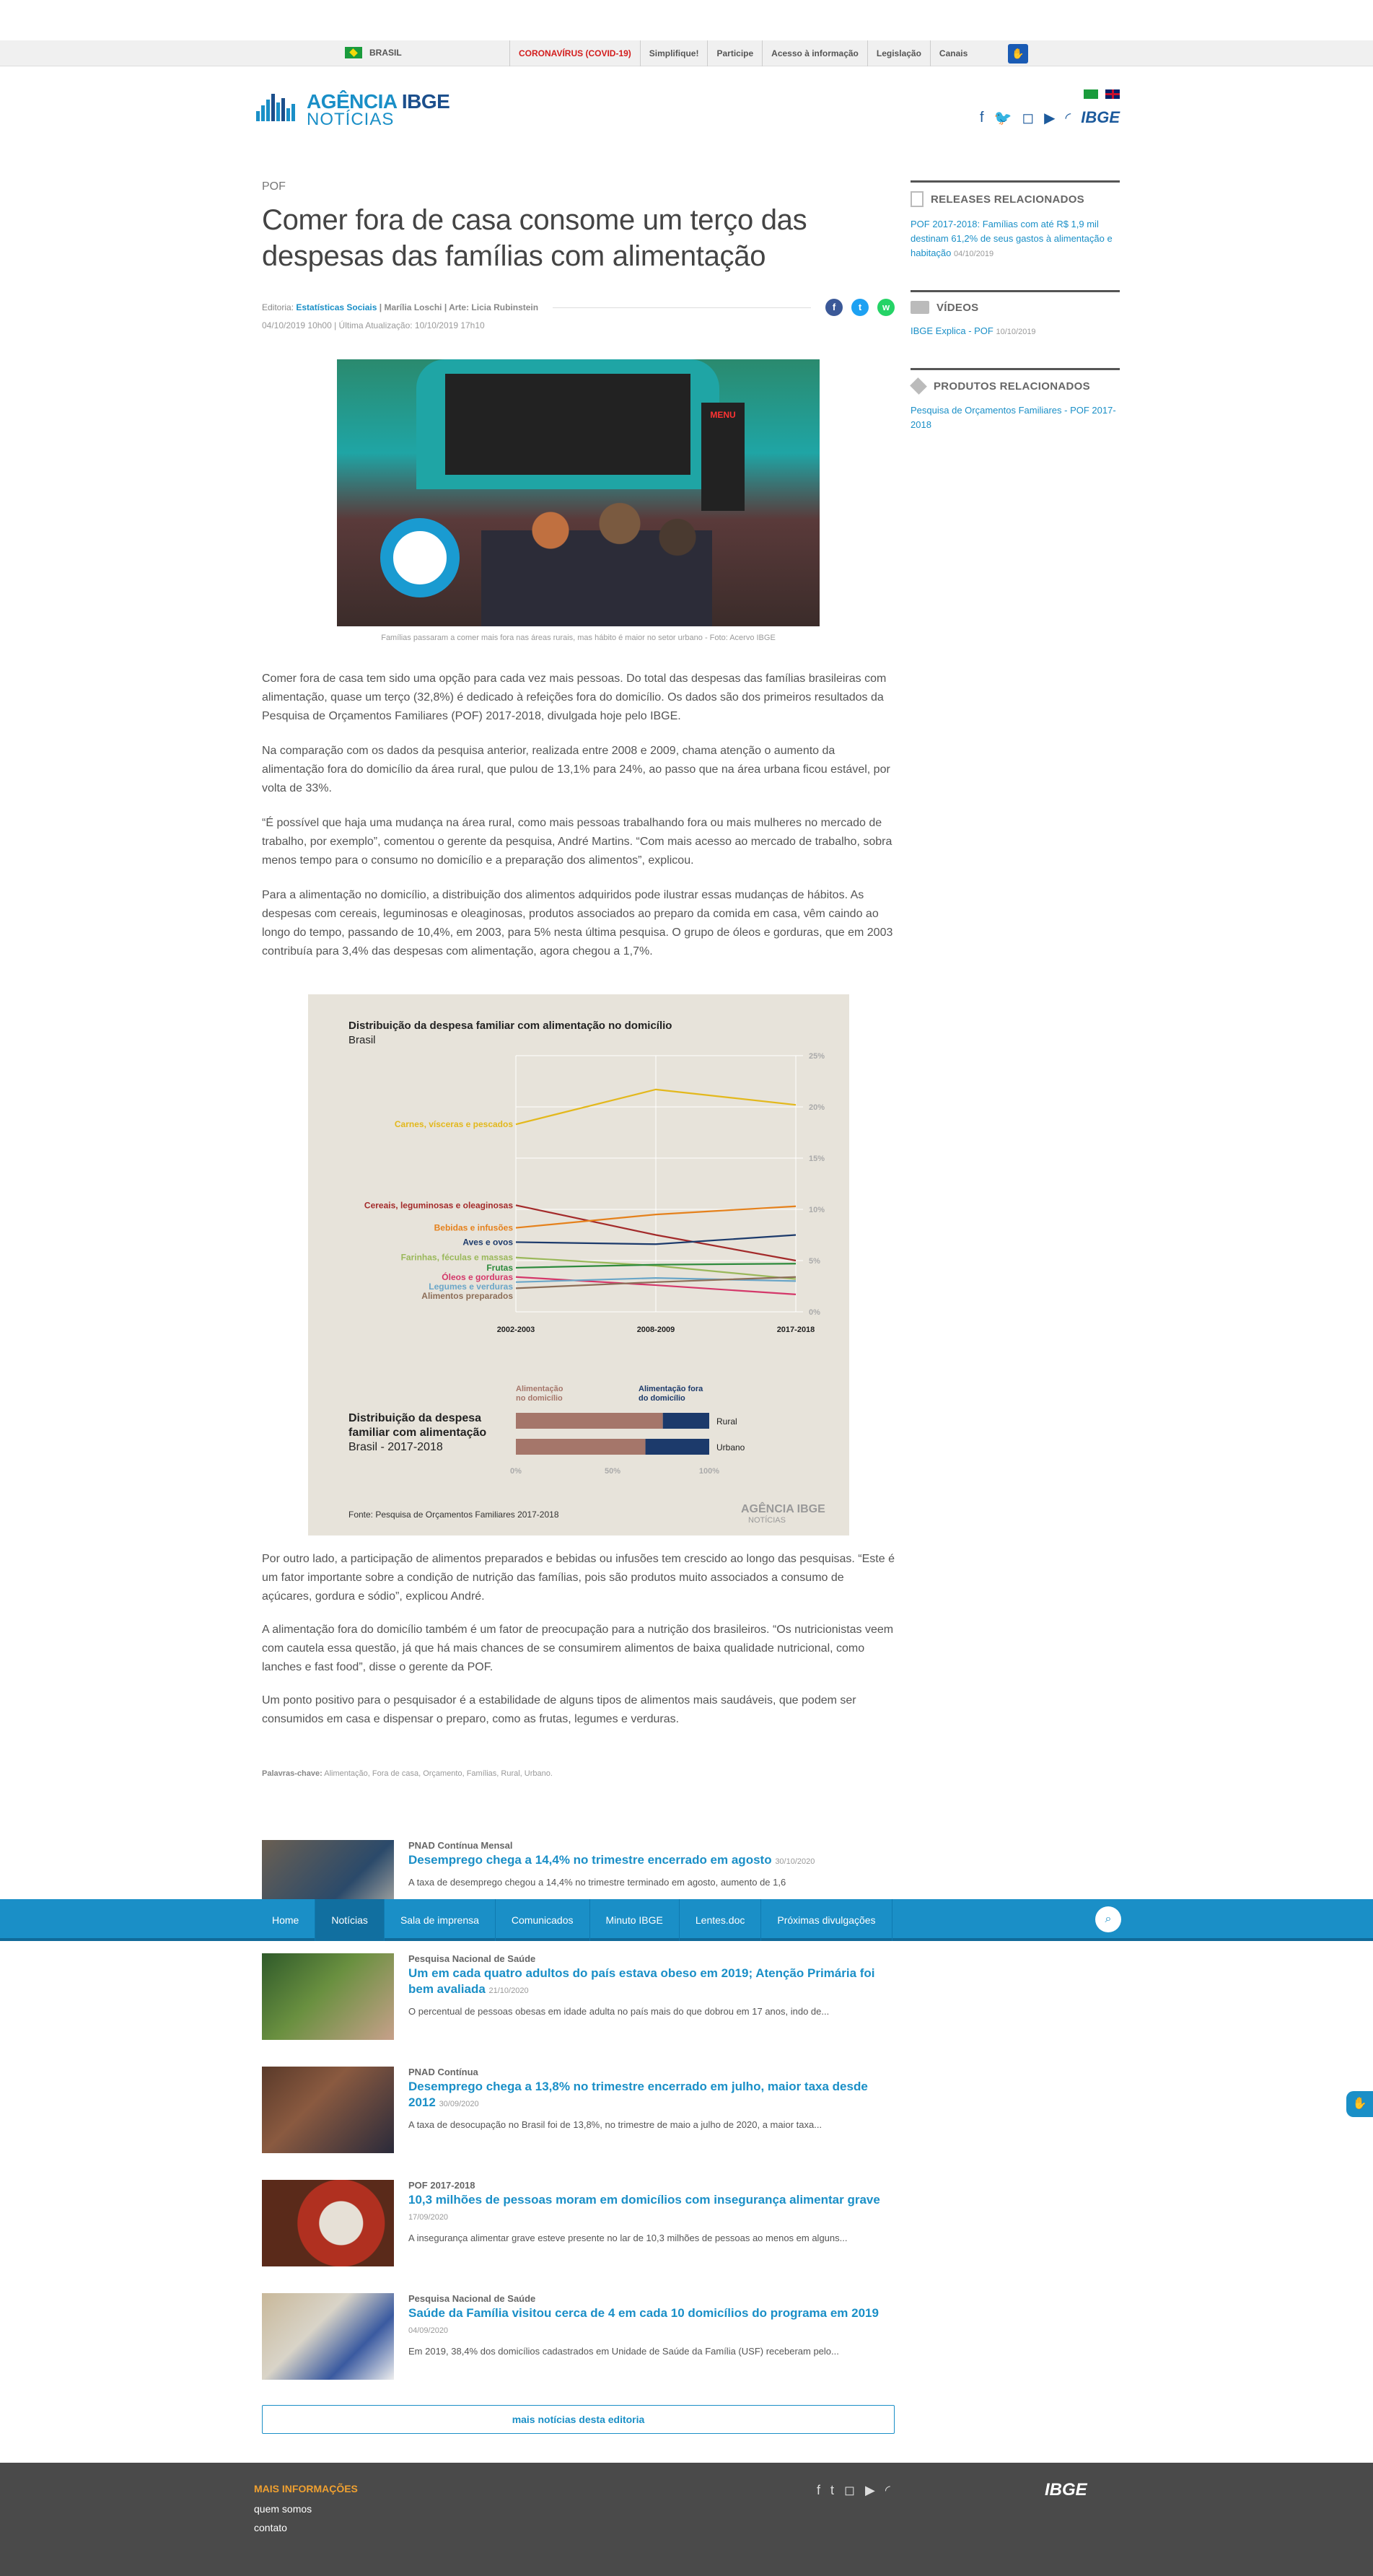 The width and height of the screenshot is (1373, 2576). Describe the element at coordinates (441, 2185) in the screenshot. I see `news-category: POF 2017-2018` at that location.